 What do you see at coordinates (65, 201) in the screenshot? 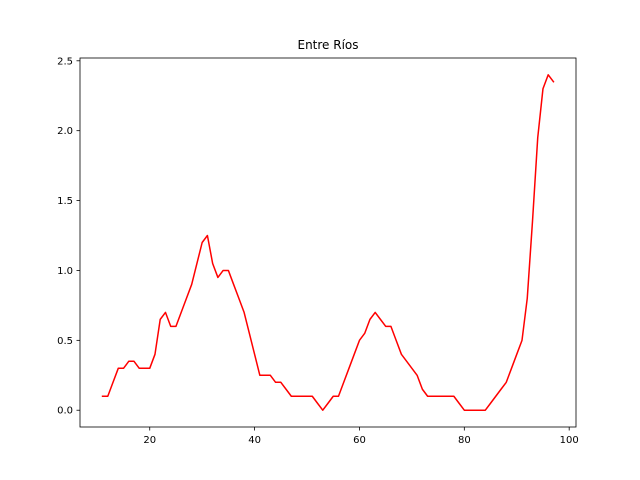
I see `y-tick-label: 1.5` at bounding box center [65, 201].